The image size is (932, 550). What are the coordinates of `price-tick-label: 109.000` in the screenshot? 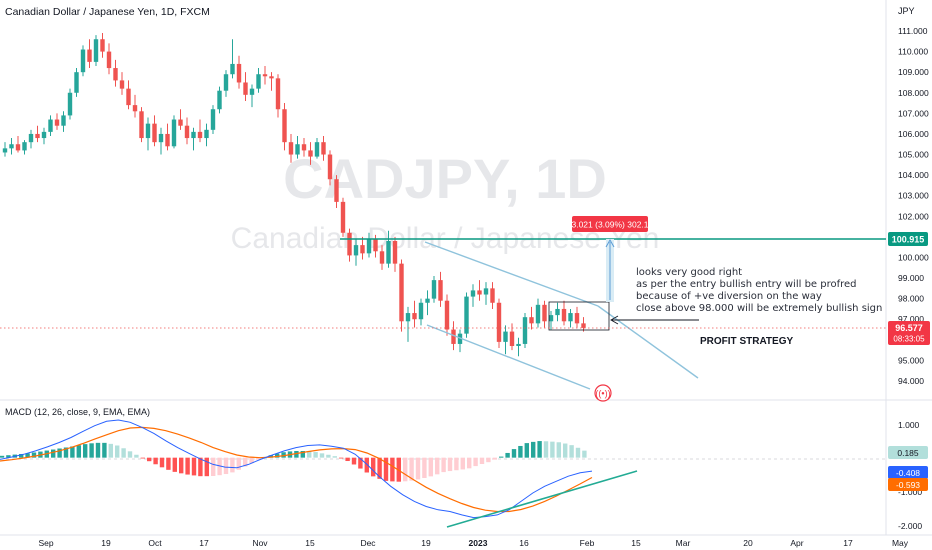 It's located at (913, 72).